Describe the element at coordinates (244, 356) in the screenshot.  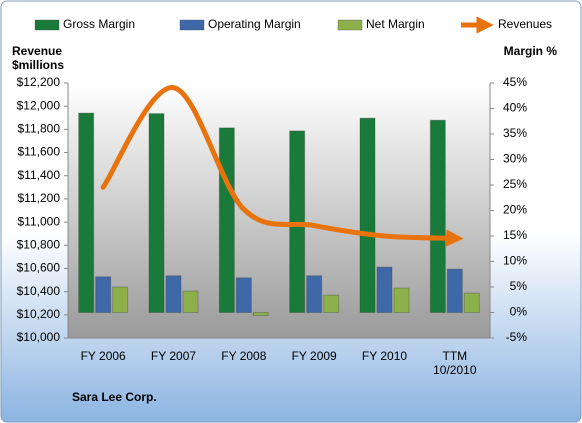
I see `x-tick-label: FY 2008` at that location.